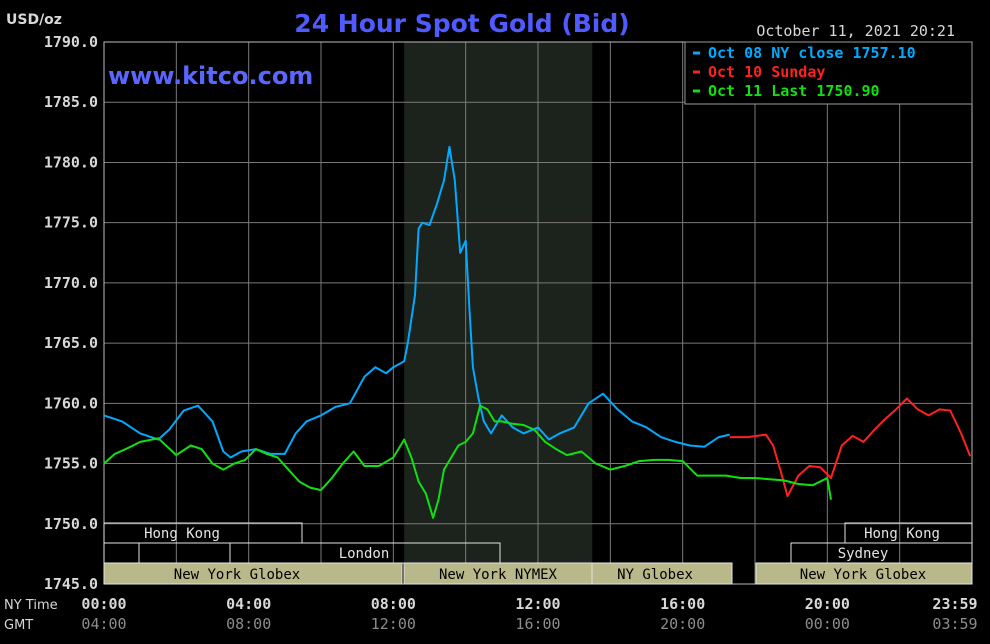  What do you see at coordinates (902, 534) in the screenshot?
I see `session-label-hongkong-2: Hong Kong` at bounding box center [902, 534].